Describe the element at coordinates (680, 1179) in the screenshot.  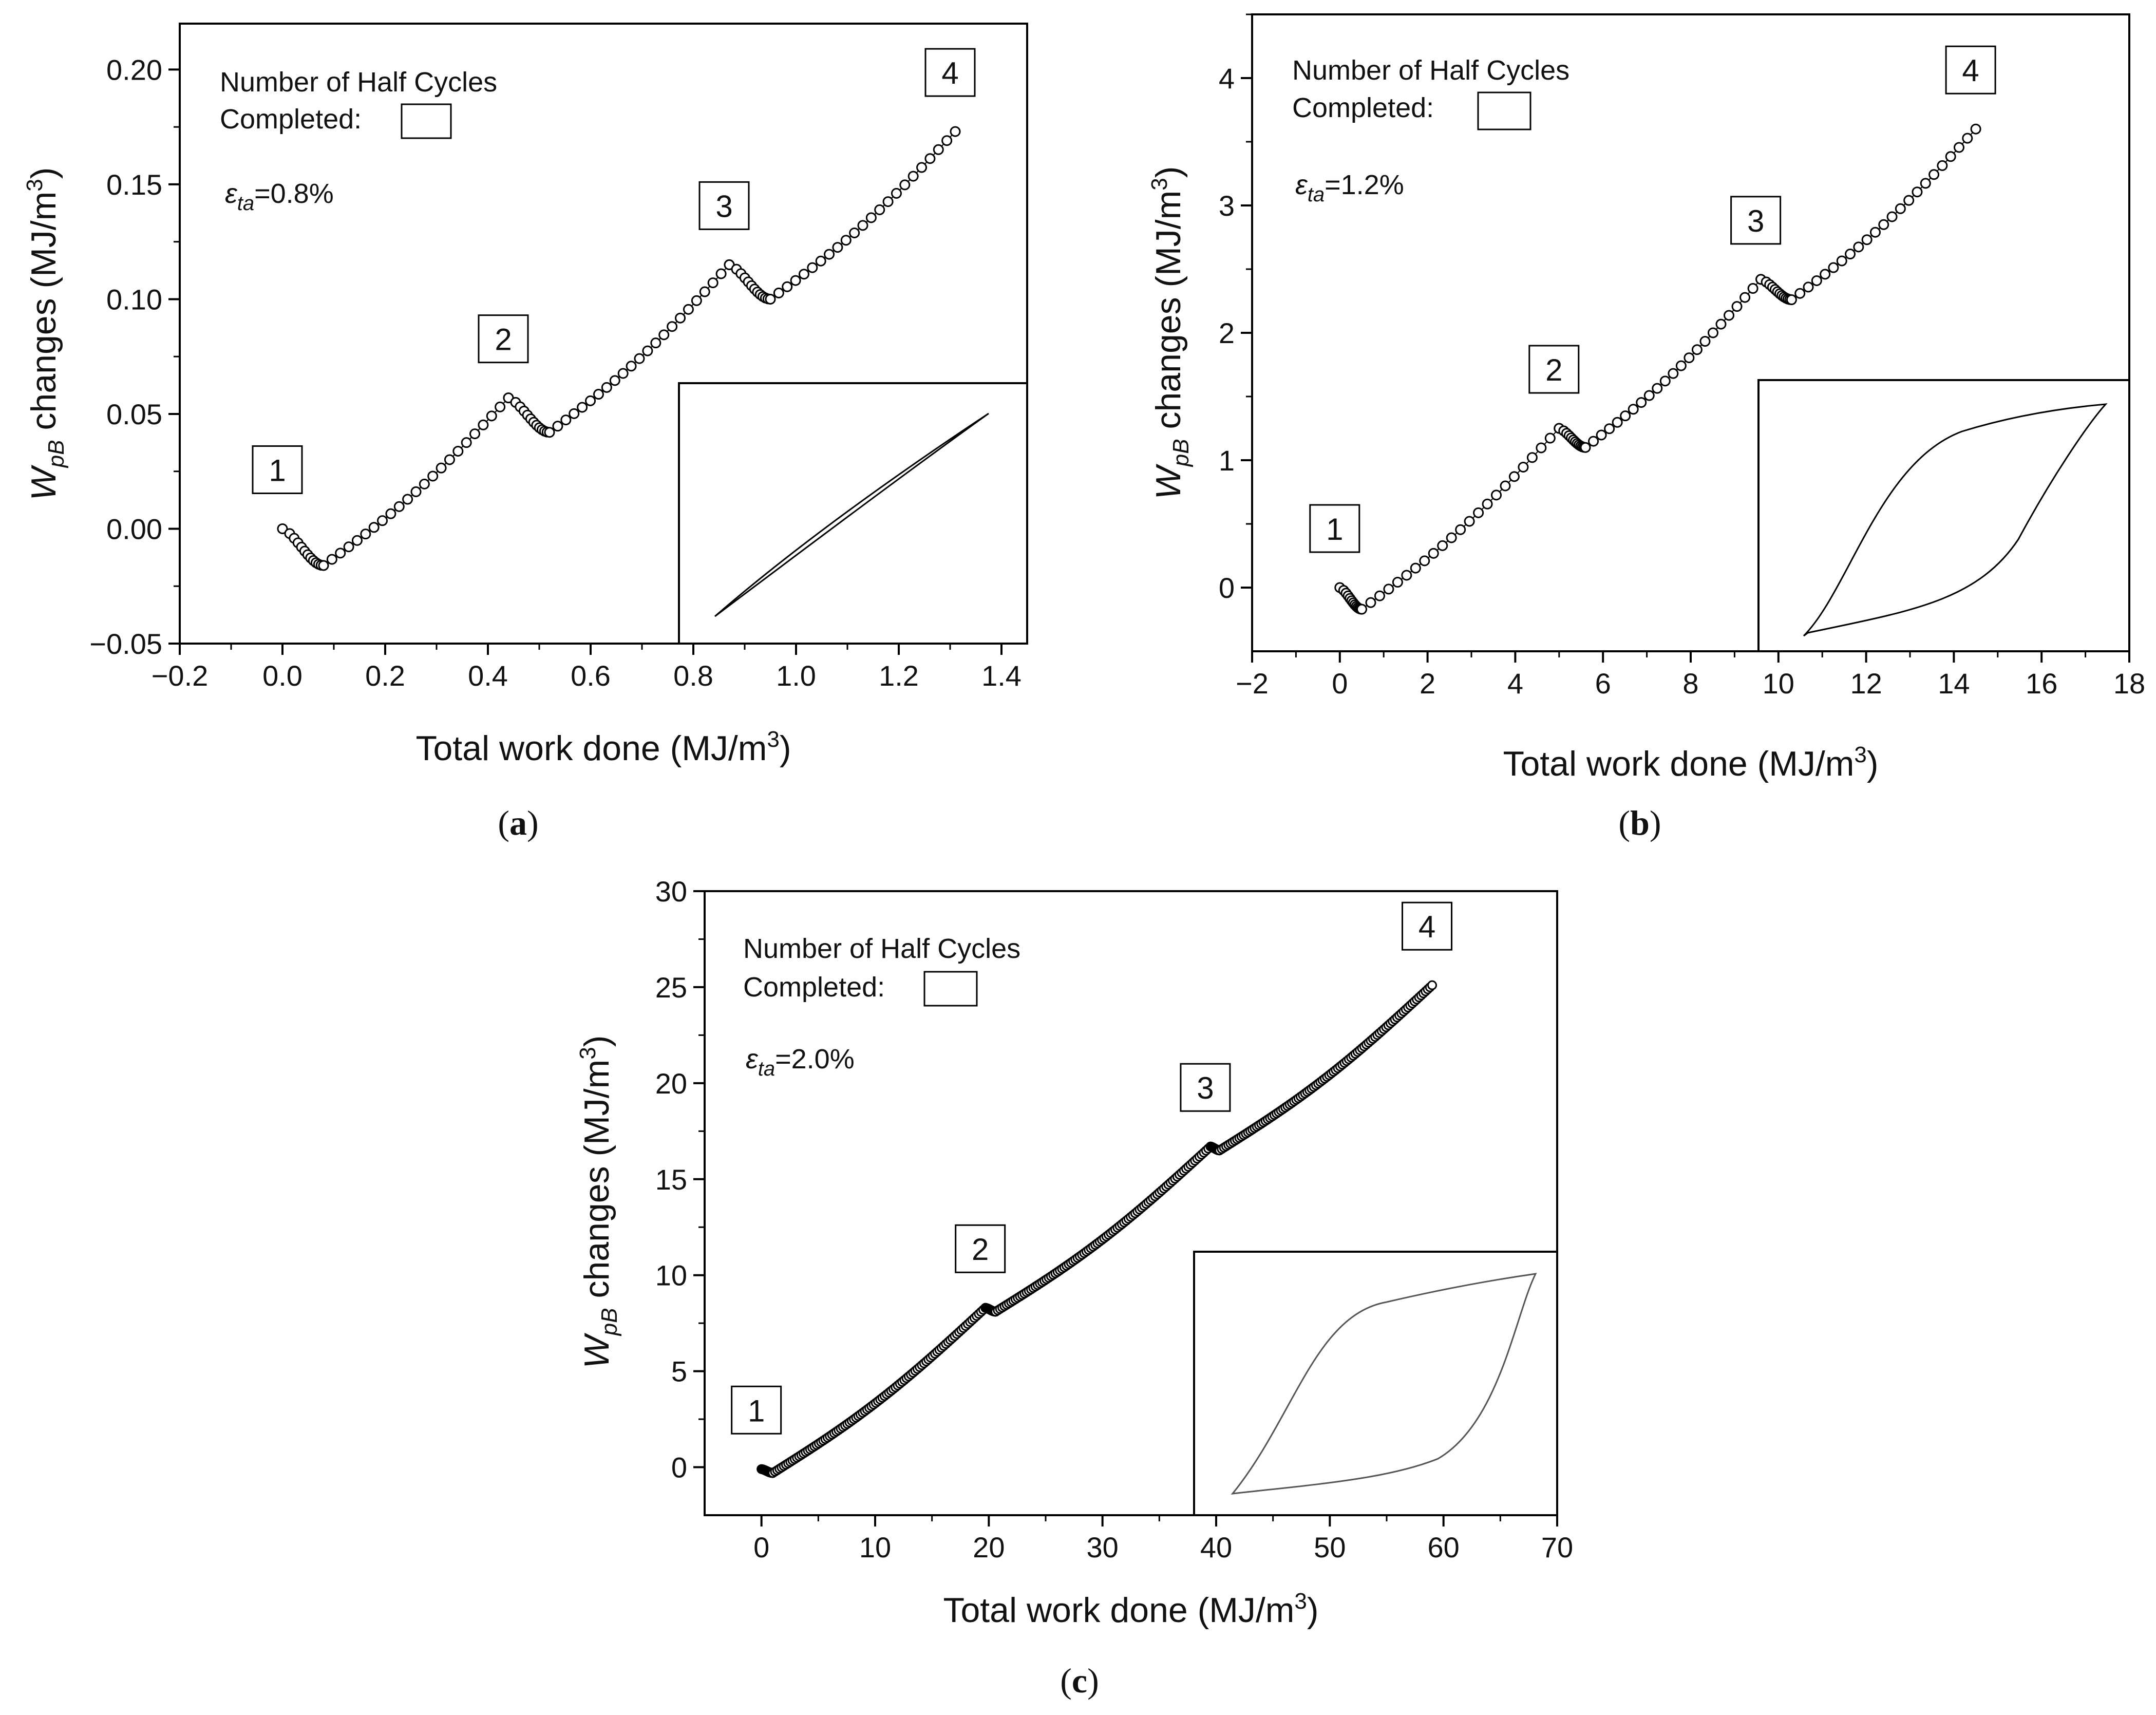
I see `y-axis-ticks: 0 5 10 15 20 25 30` at that location.